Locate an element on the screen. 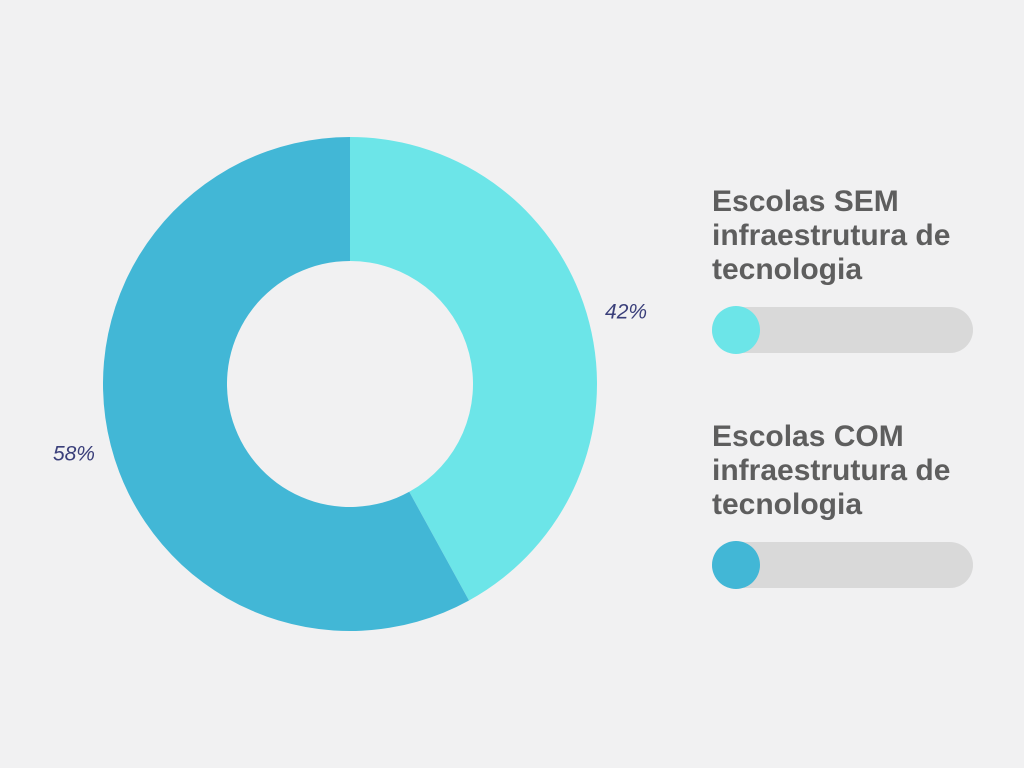 The image size is (1024, 768). donut-slice is located at coordinates (474, 369).